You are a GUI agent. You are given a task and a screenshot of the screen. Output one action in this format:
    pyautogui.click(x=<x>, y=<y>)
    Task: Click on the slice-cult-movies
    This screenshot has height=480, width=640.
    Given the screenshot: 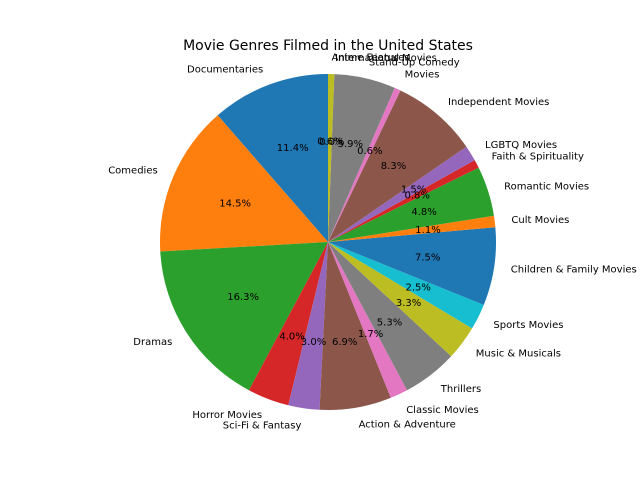 What is the action you would take?
    pyautogui.click(x=412, y=228)
    